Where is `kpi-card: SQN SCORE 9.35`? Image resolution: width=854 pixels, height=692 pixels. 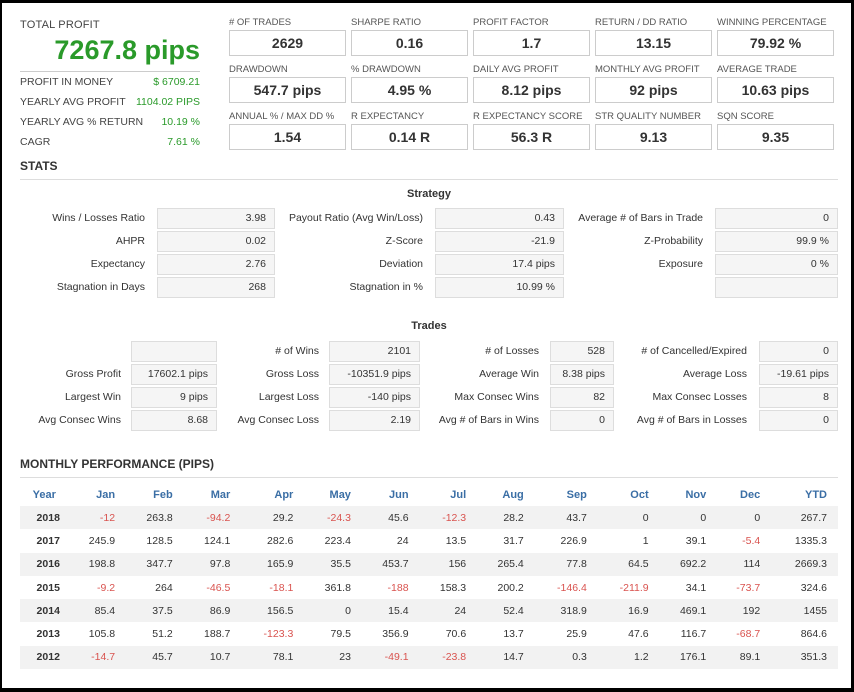 kpi-card: SQN SCORE 9.35 is located at coordinates (775, 130).